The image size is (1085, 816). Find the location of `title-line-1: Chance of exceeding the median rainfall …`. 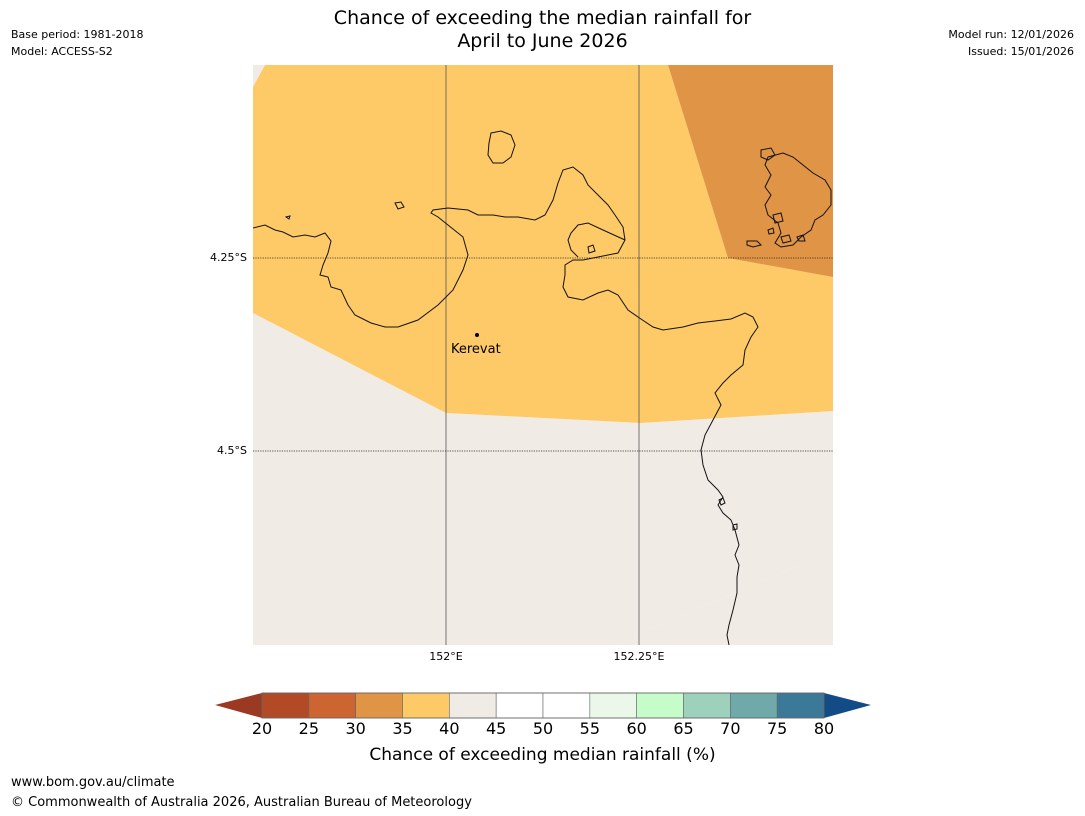

title-line-1: Chance of exceeding the median rainfall … is located at coordinates (542, 18).